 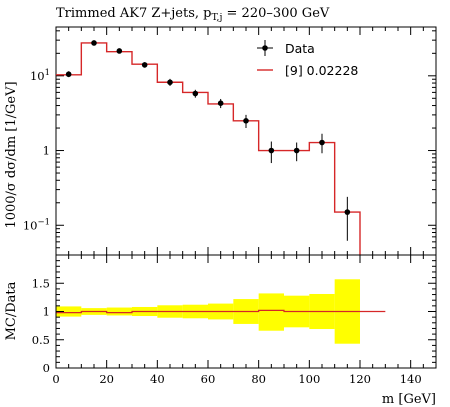 I want to click on ratio-y-axis-label: MC/Data, so click(x=11, y=310).